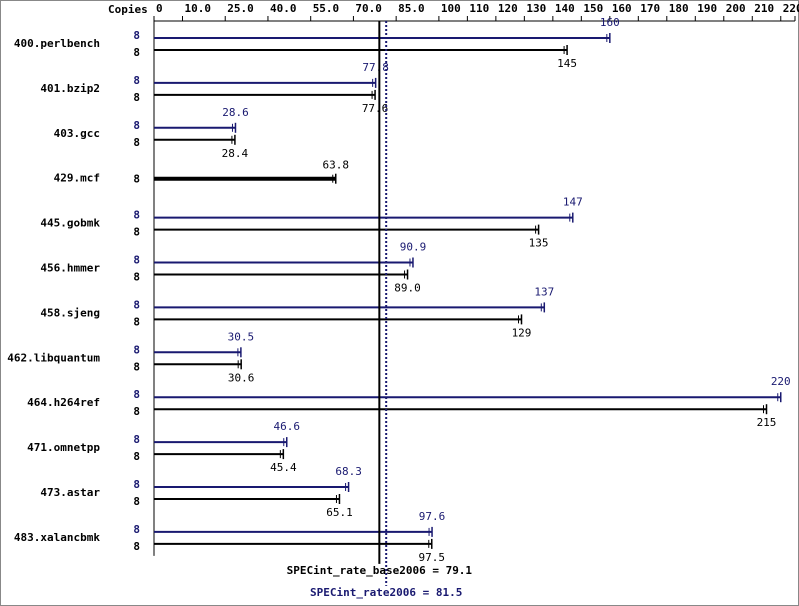  I want to click on value-label: 77.8, so click(375, 67).